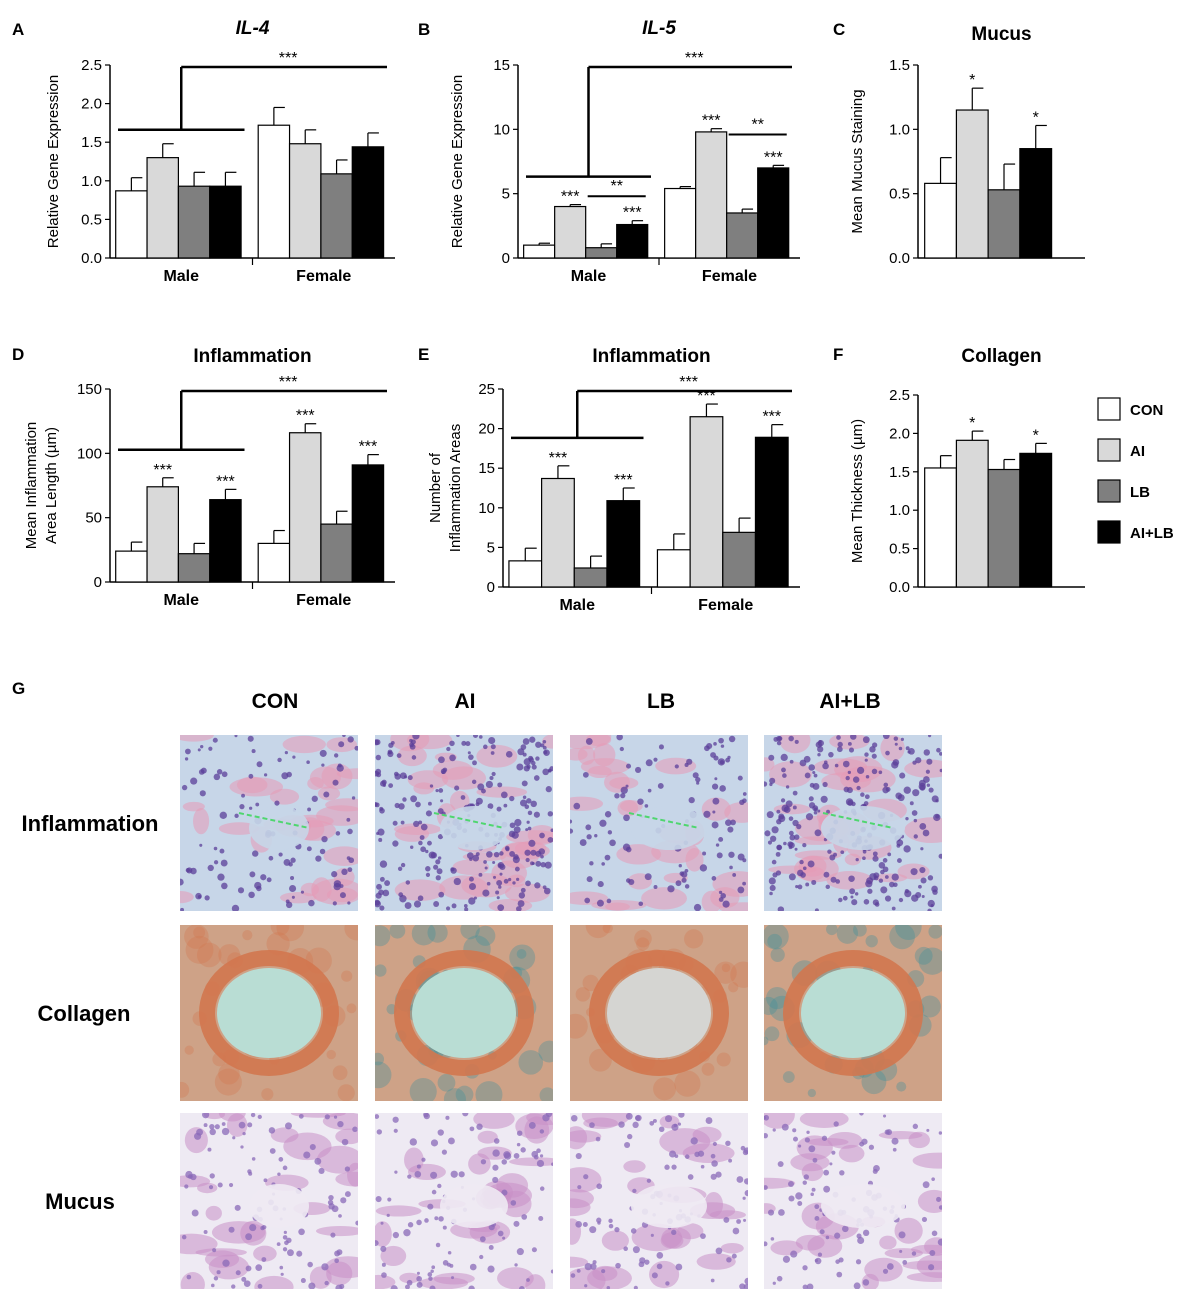  What do you see at coordinates (651, 356) in the screenshot?
I see `chart-title: Inflammation` at bounding box center [651, 356].